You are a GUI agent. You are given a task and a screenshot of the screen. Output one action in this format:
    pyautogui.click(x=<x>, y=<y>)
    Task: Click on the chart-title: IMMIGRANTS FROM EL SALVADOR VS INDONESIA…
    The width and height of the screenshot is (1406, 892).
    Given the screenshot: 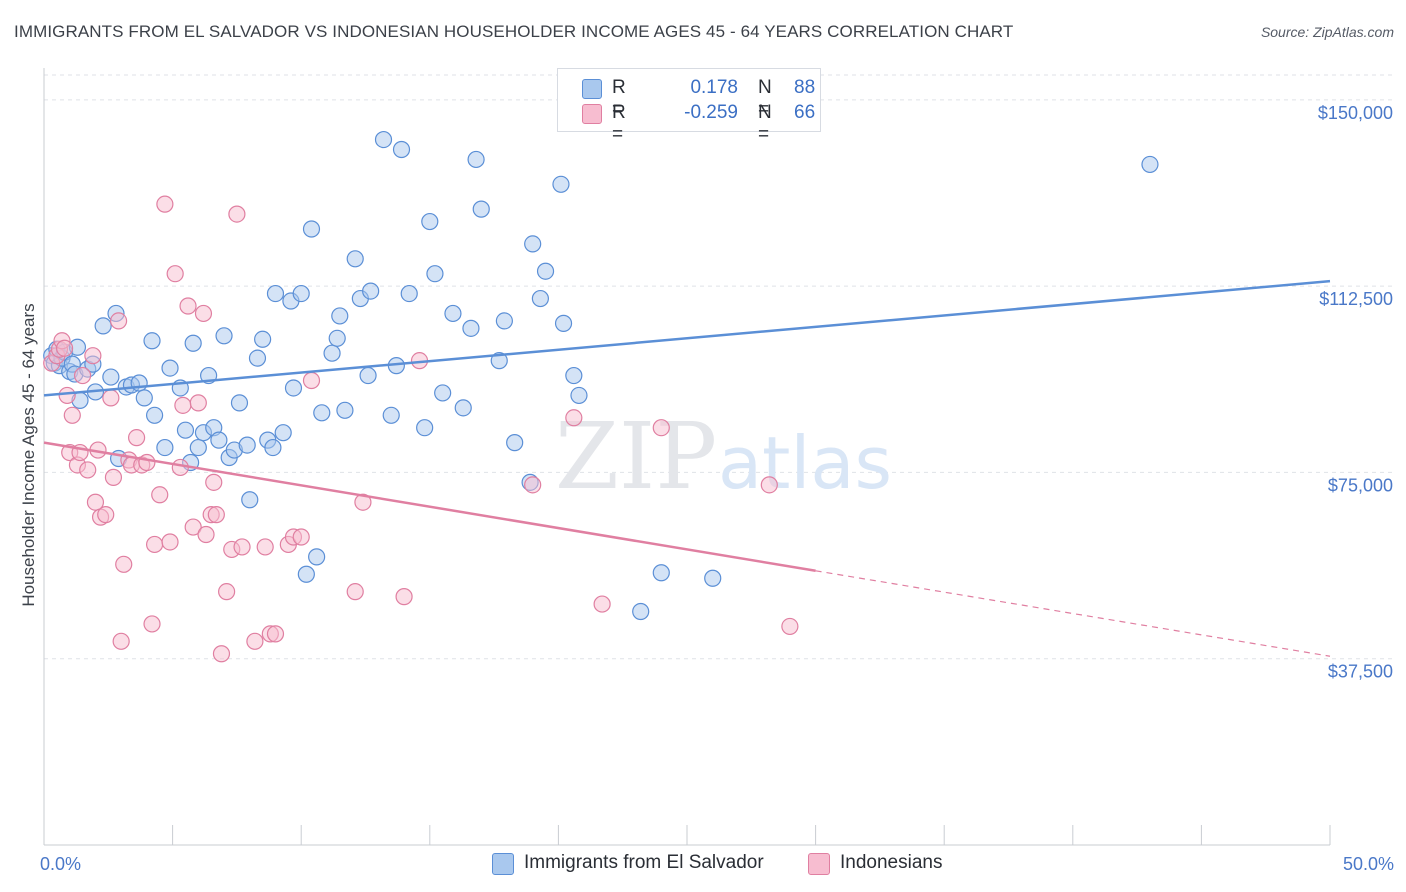 What is the action you would take?
    pyautogui.click(x=514, y=31)
    